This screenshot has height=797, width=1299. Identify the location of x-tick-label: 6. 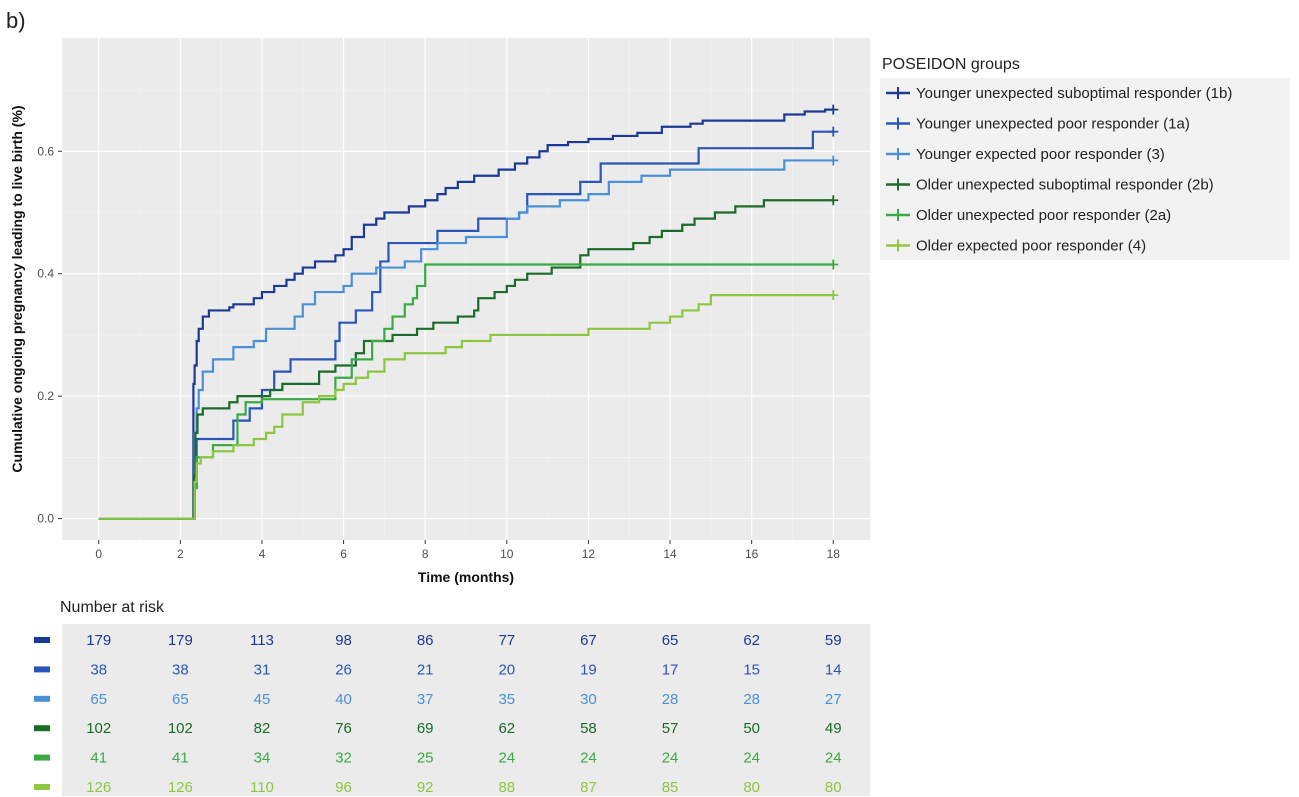
(343, 554).